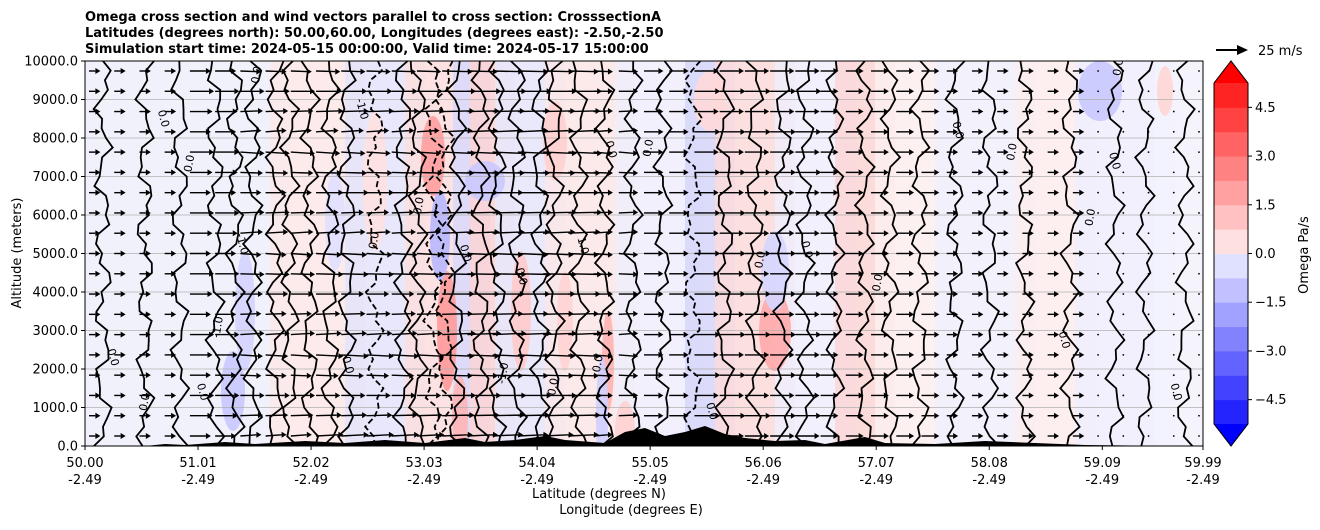  I want to click on colorbar-level, so click(1231, 412).